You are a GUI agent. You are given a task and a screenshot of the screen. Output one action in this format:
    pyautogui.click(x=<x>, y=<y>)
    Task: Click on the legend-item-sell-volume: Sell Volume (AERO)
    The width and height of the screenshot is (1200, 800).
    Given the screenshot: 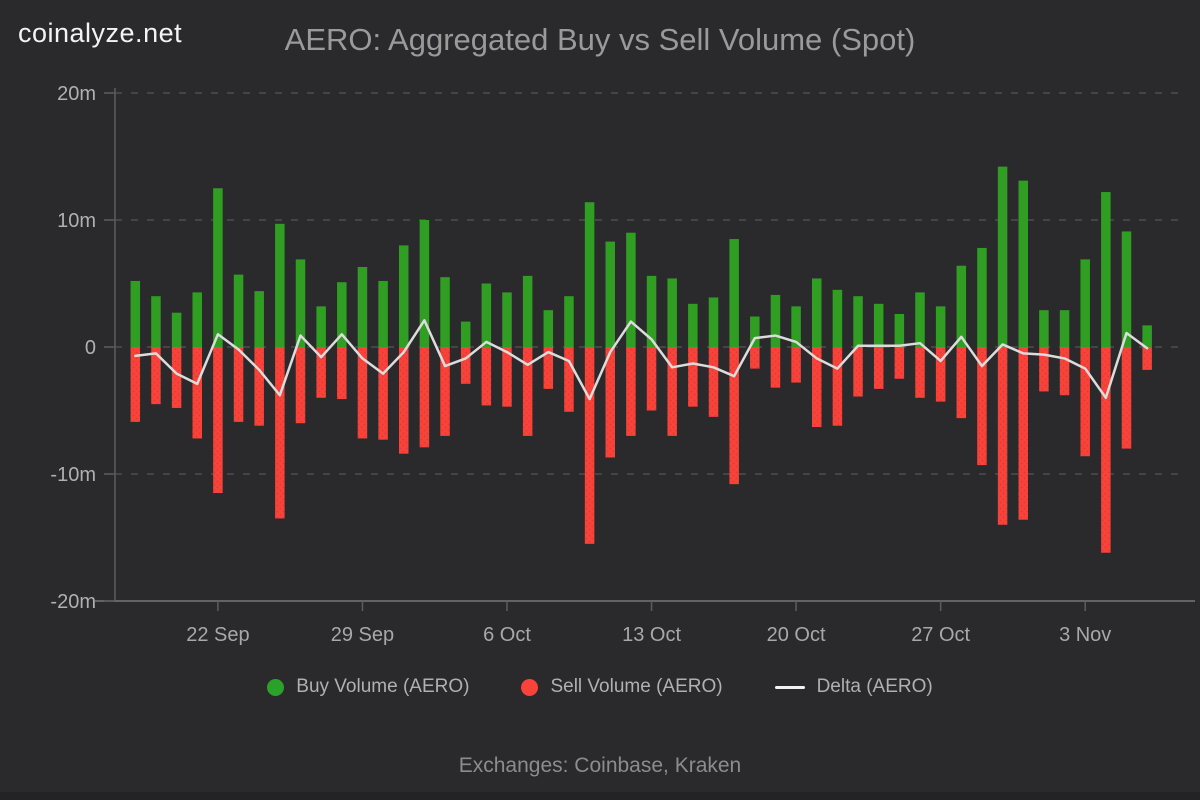 What is the action you would take?
    pyautogui.click(x=622, y=687)
    